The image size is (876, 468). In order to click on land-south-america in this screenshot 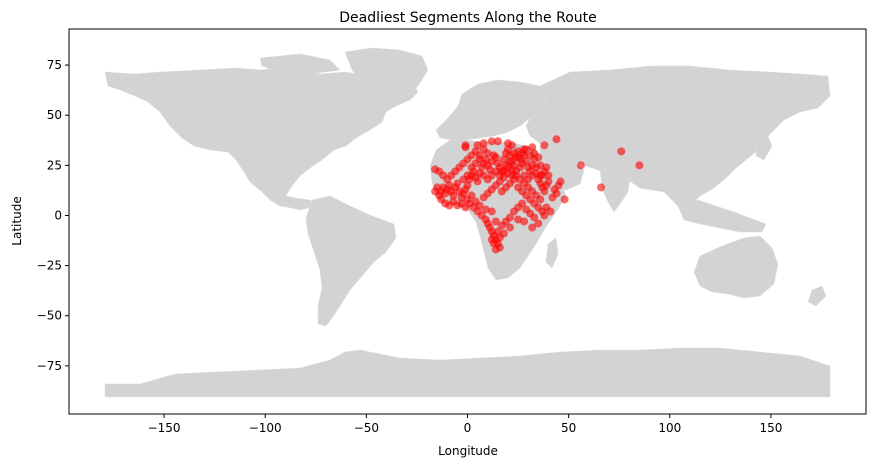, I will do `click(351, 261)`.